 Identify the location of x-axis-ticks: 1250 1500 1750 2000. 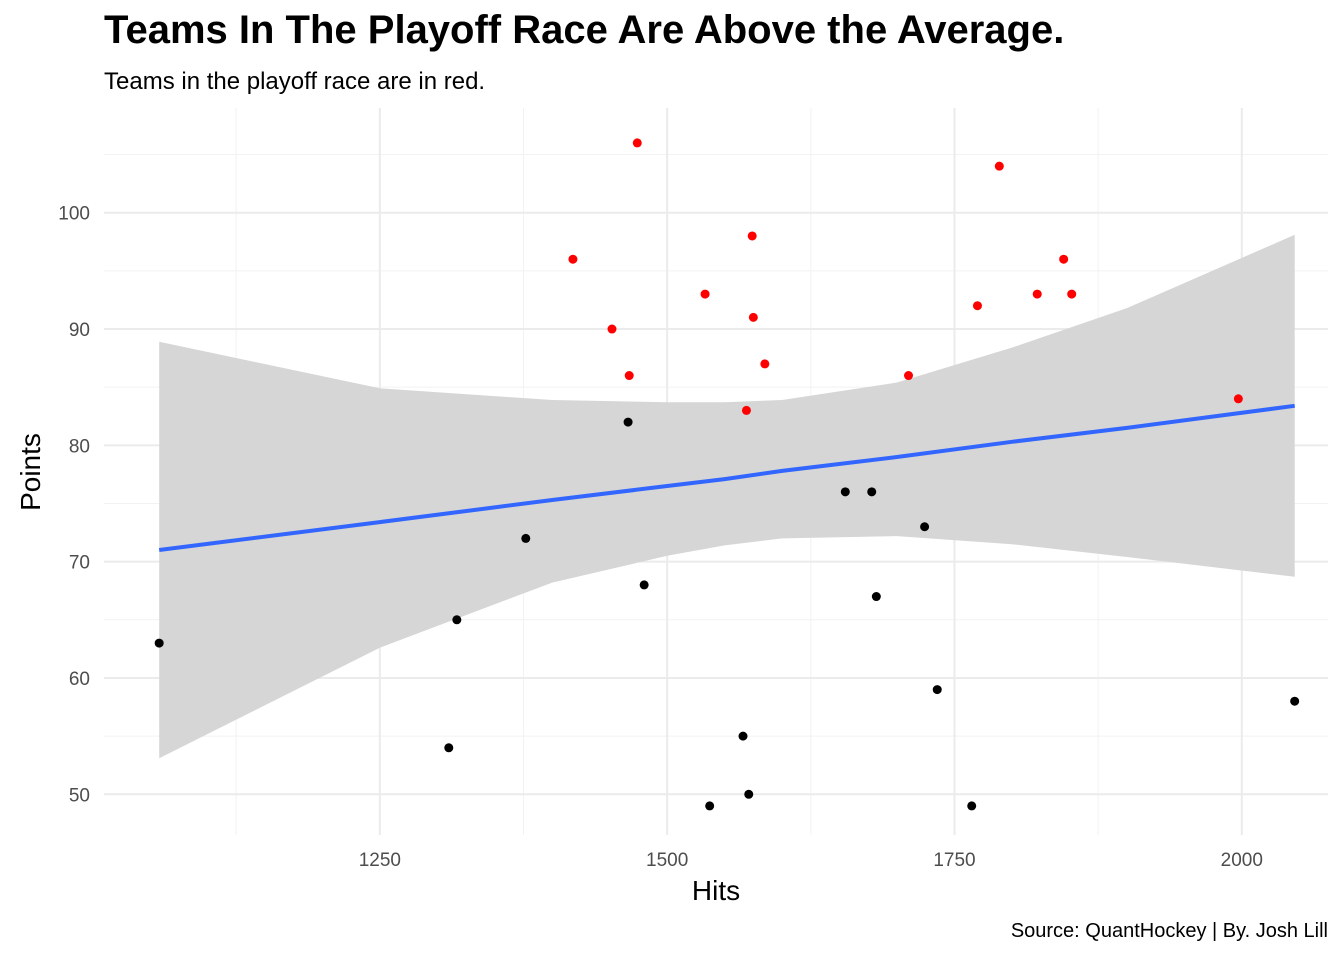
(811, 860).